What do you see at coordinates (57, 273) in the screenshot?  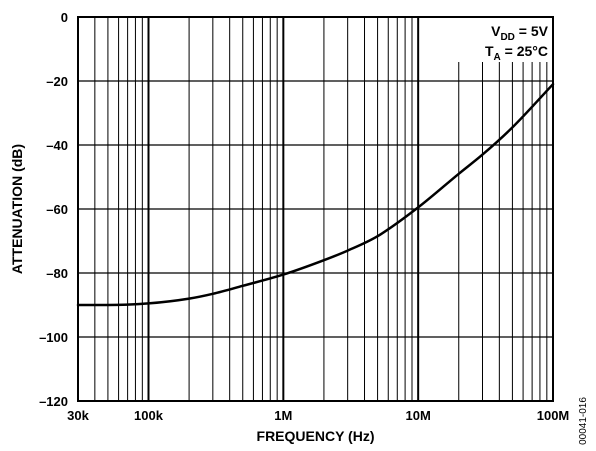 I see `y-tick-label: –80` at bounding box center [57, 273].